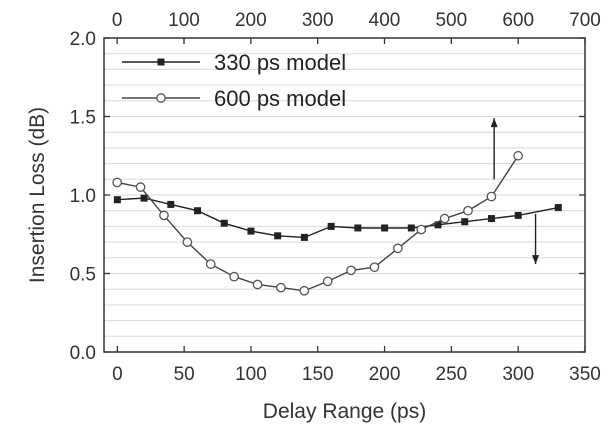 The height and width of the screenshot is (434, 615). I want to click on x2-tick-label: 200, so click(251, 20).